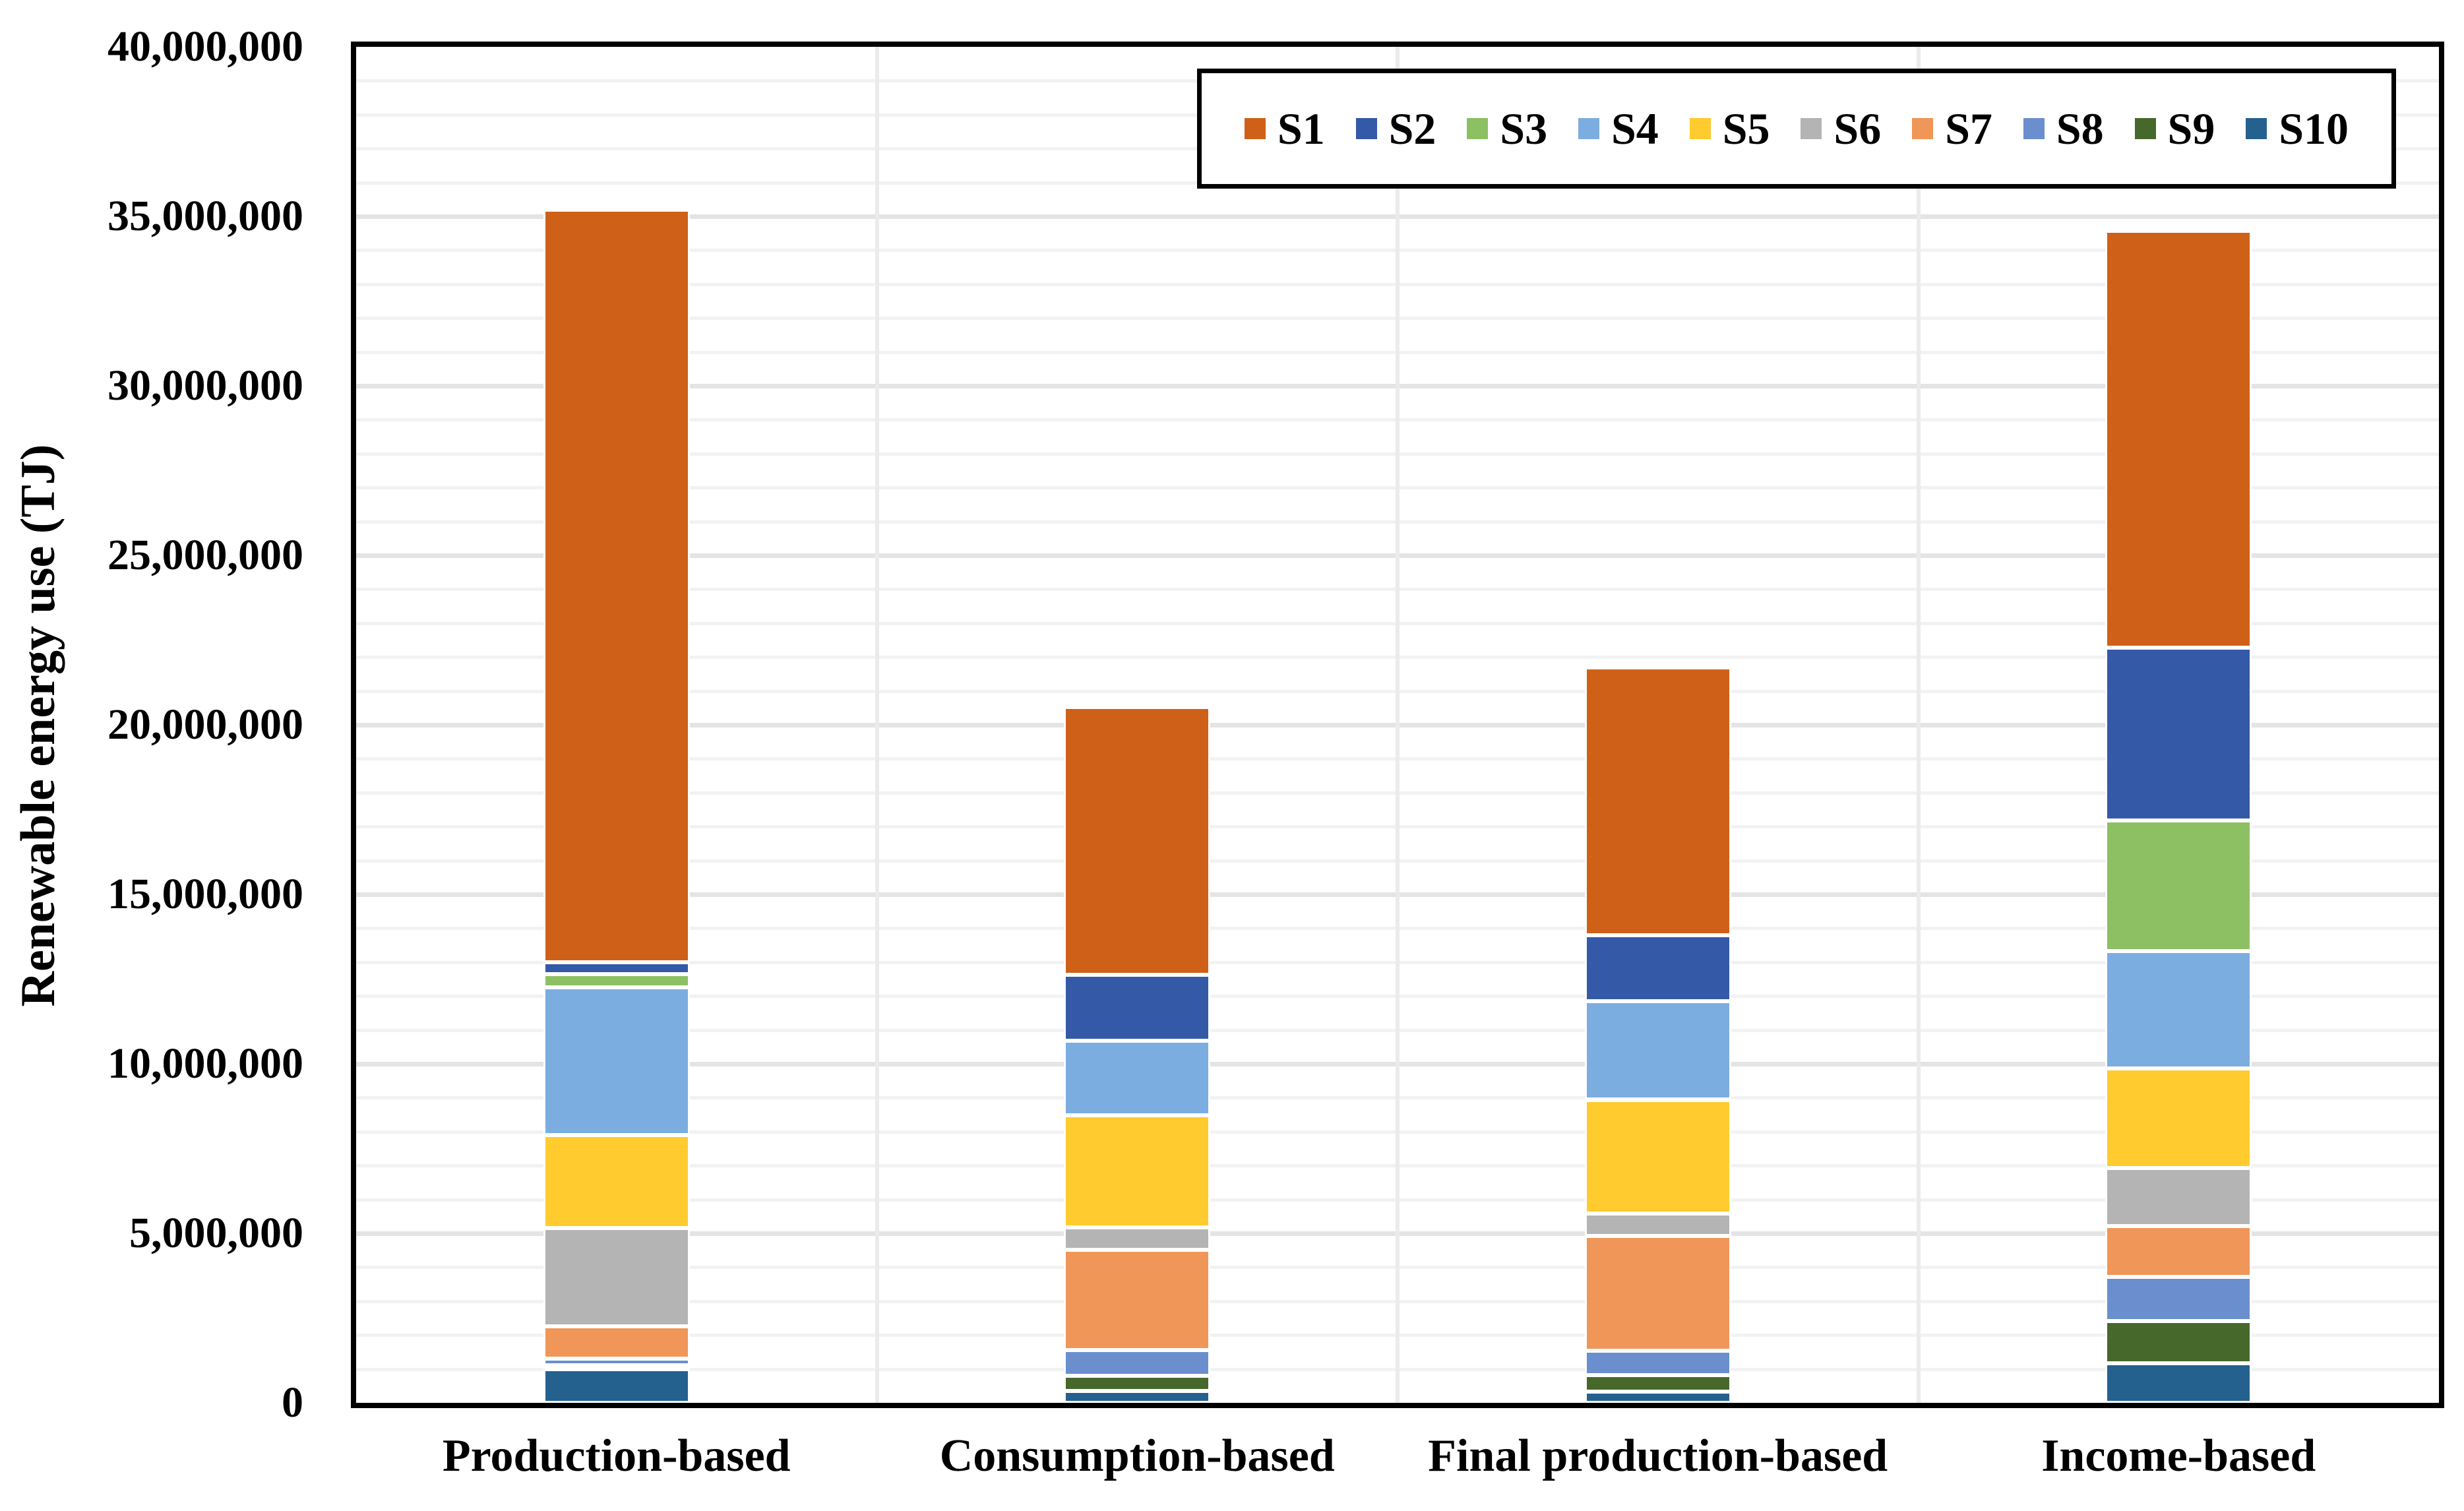 The height and width of the screenshot is (1511, 2464). I want to click on legend-item-s3: S3, so click(1507, 128).